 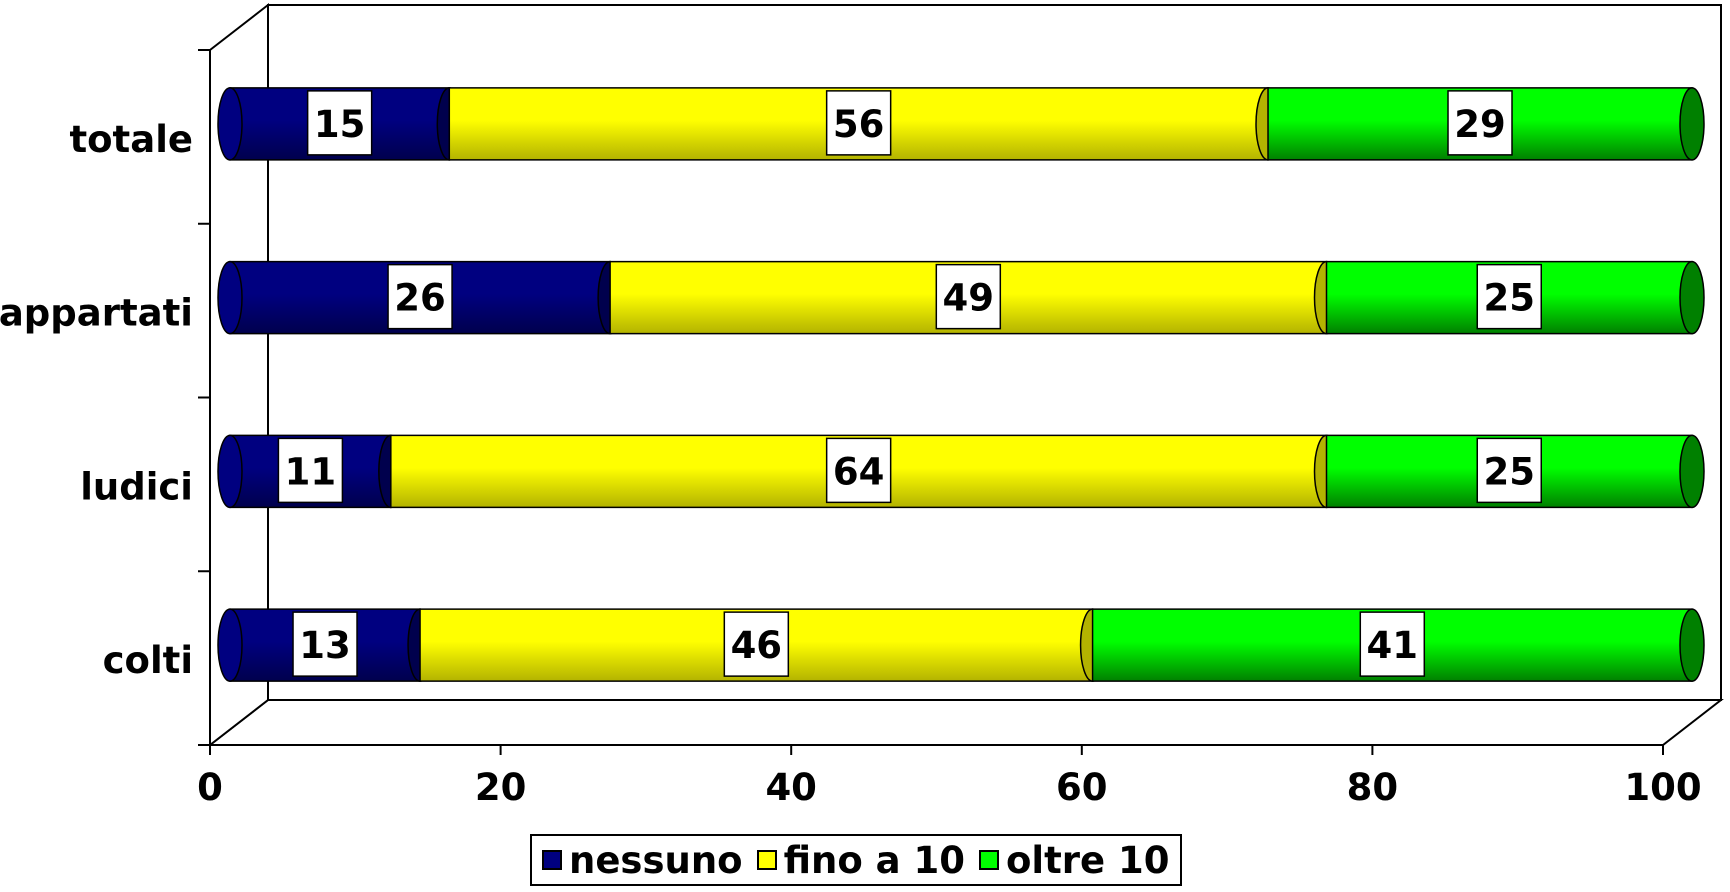 I want to click on category-label: ludici, so click(x=136, y=486).